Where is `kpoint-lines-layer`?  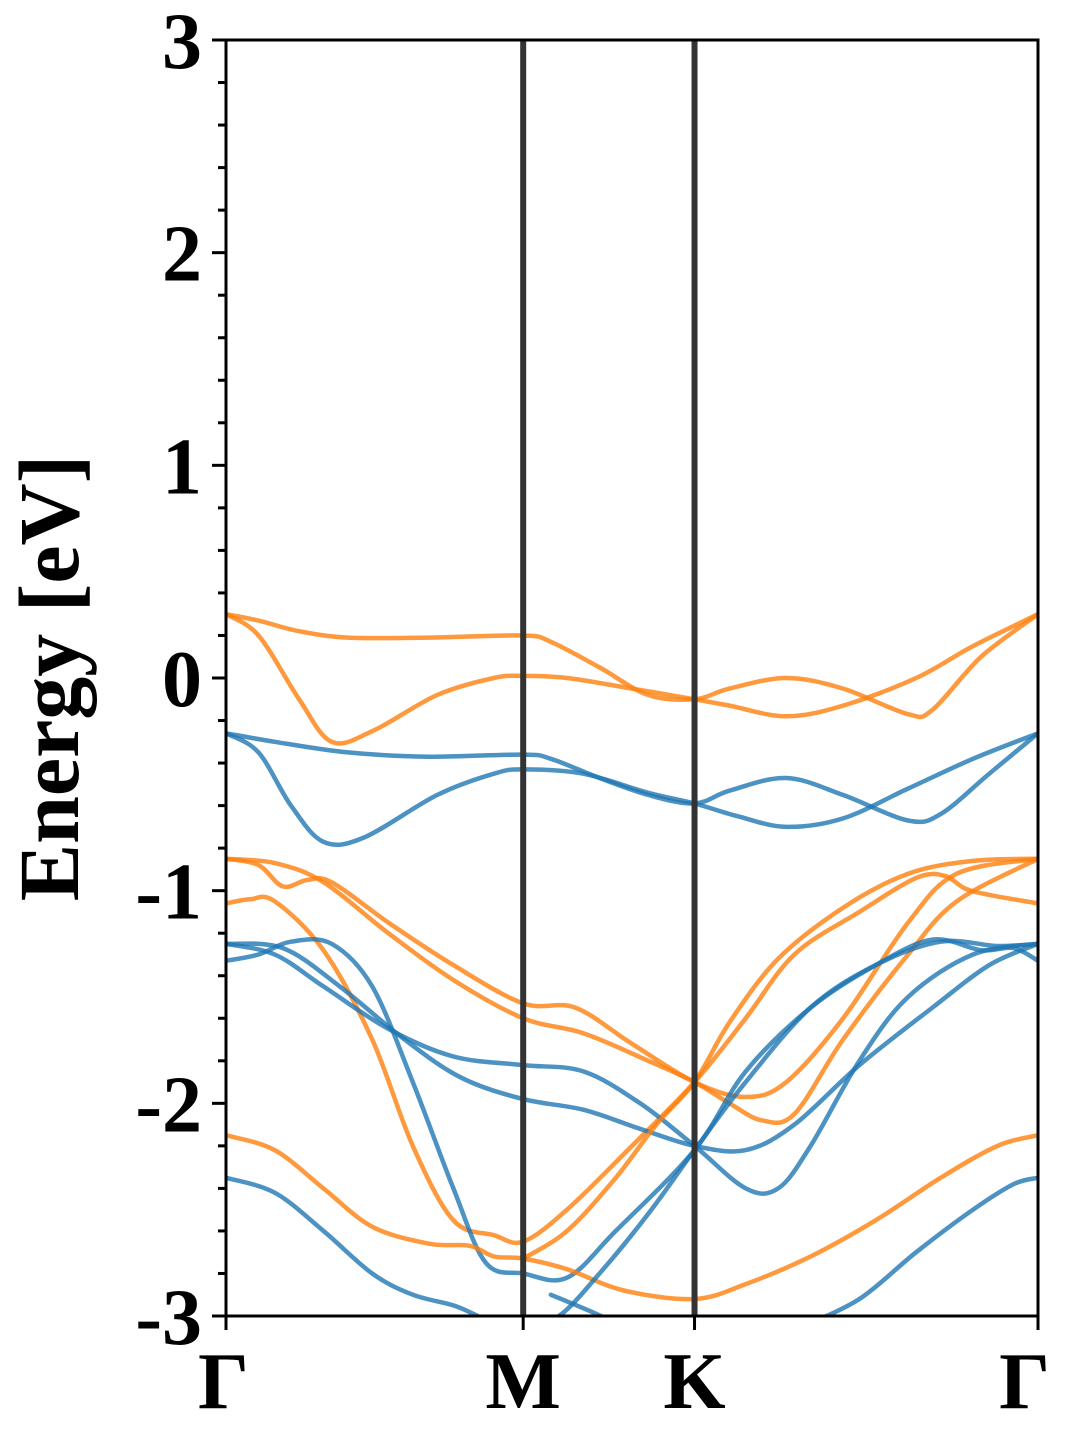 kpoint-lines-layer is located at coordinates (609, 678).